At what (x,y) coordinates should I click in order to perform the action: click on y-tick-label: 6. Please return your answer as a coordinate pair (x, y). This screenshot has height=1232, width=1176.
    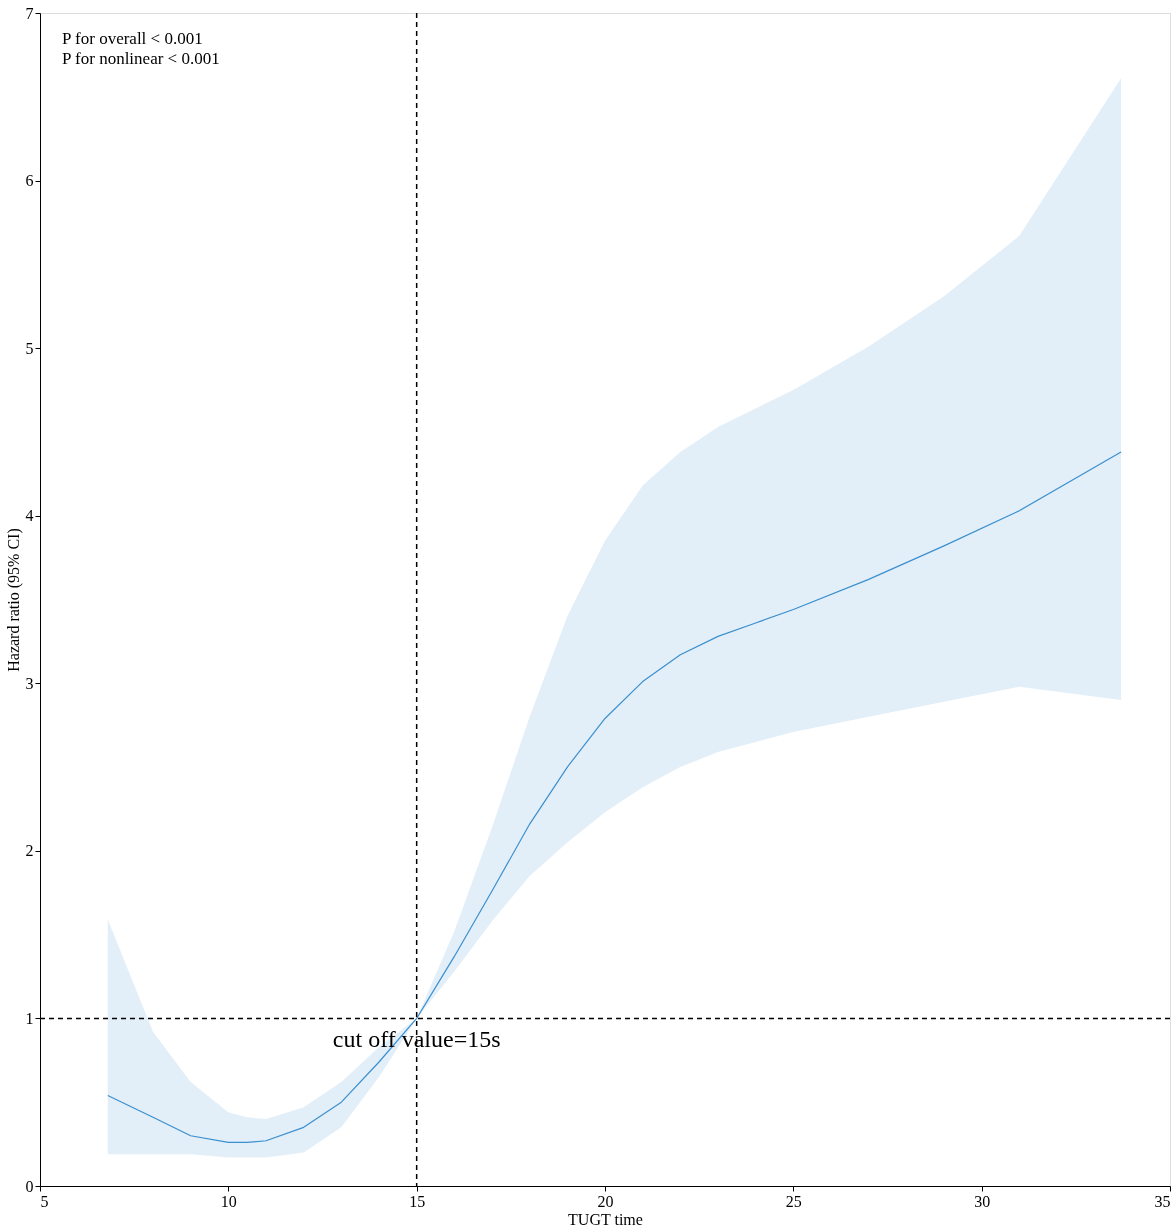
    Looking at the image, I should click on (29, 181).